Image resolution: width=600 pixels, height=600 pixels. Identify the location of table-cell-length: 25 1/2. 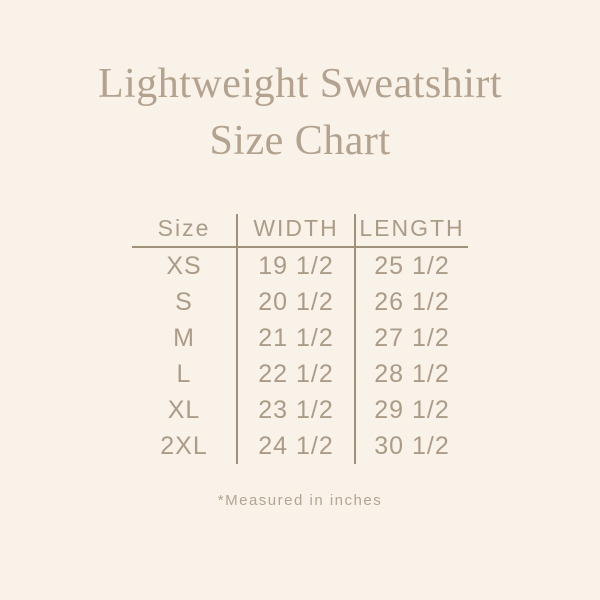
(412, 265).